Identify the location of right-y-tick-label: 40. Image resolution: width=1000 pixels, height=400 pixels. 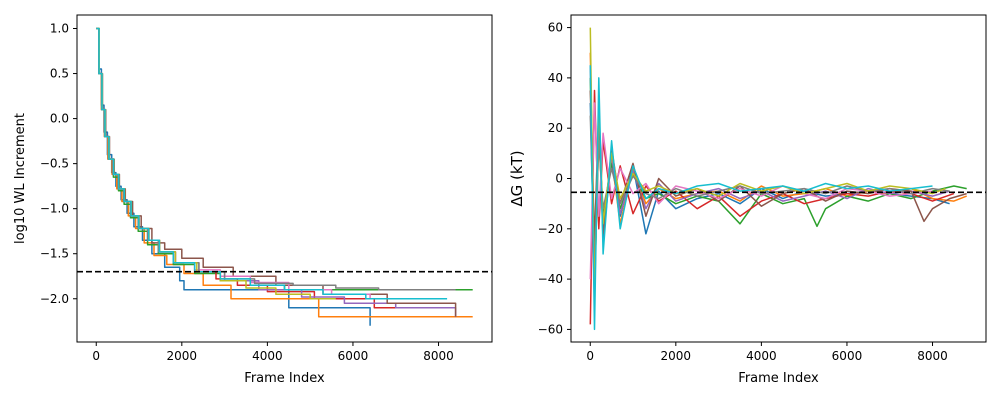
(555, 78).